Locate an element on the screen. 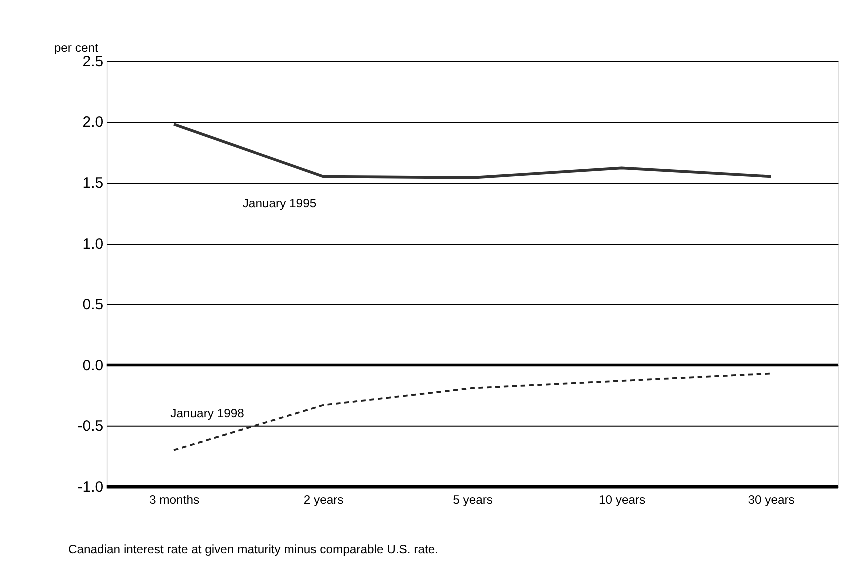  series-label: January 1998 is located at coordinates (207, 413).